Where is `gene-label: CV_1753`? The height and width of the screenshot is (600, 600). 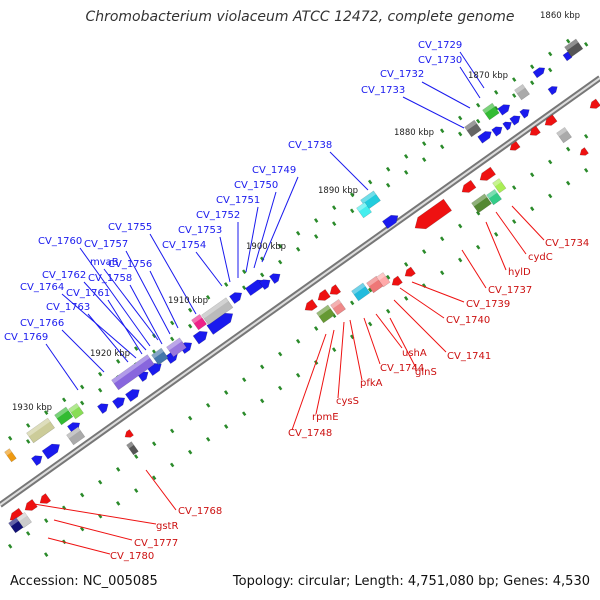 gene-label: CV_1753 is located at coordinates (200, 230).